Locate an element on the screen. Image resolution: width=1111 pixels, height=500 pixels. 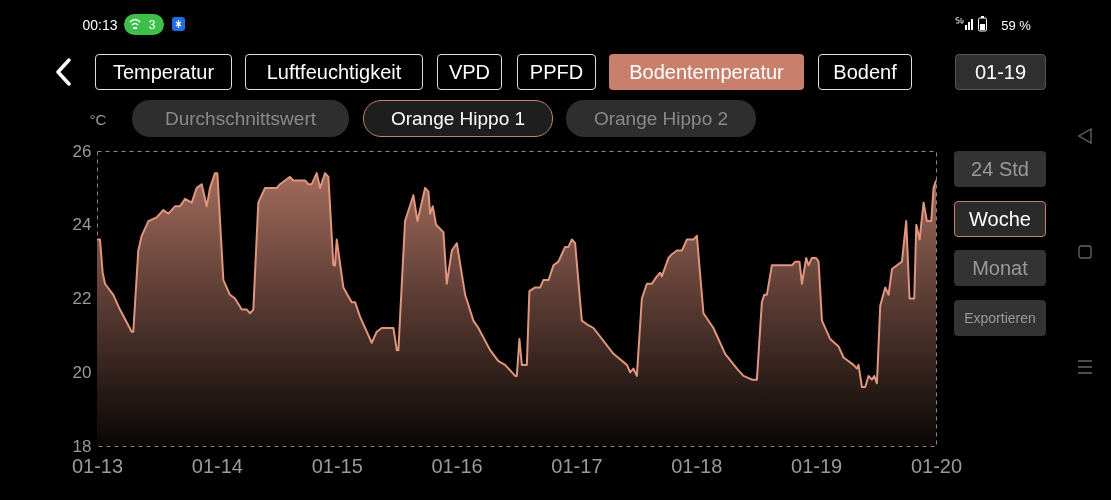
text: Monat is located at coordinates (1000, 268).